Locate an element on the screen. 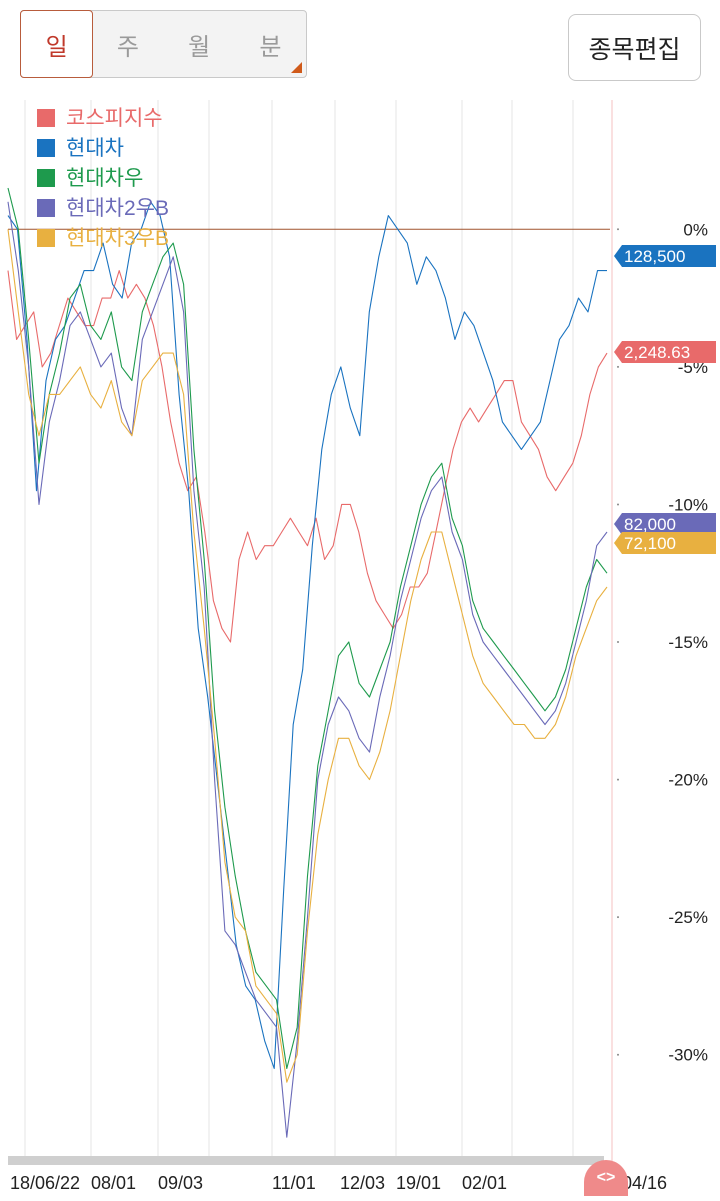  scroll-handle-icon: <> is located at coordinates (606, 1178).